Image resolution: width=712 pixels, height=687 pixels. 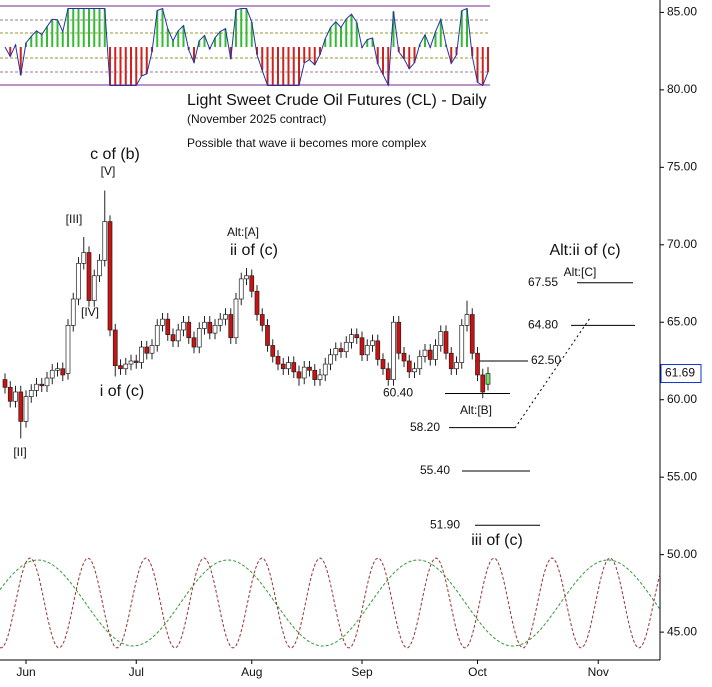 What do you see at coordinates (598, 672) in the screenshot?
I see `x-tick-label: Nov` at bounding box center [598, 672].